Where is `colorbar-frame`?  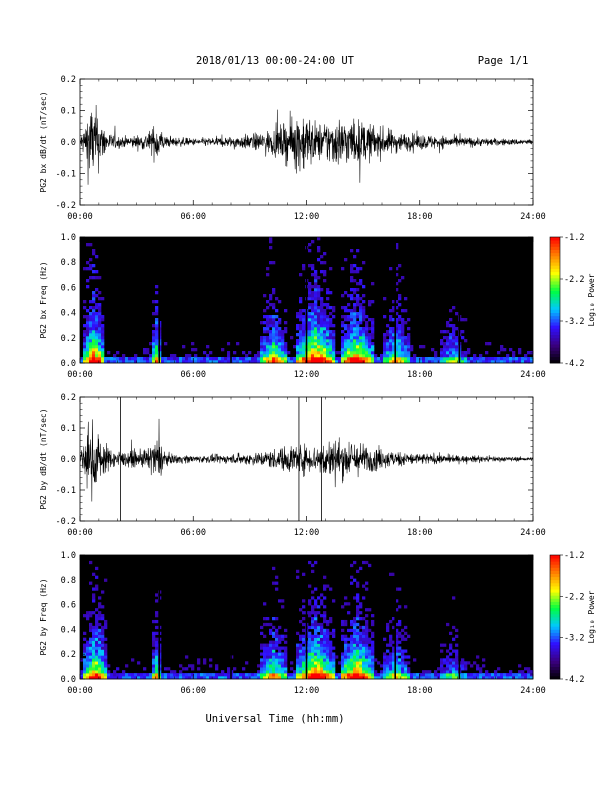
colorbar-frame is located at coordinates (555, 300).